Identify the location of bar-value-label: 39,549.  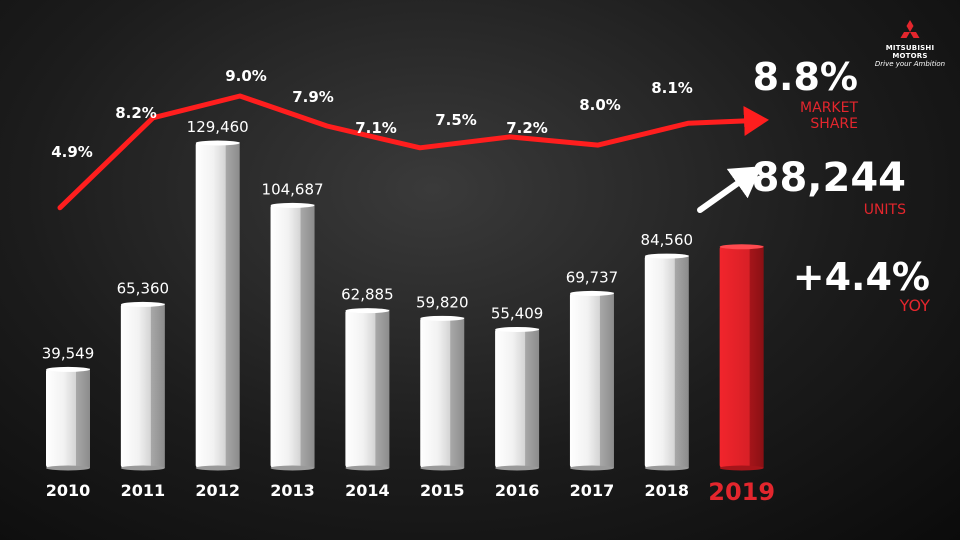
(68, 353).